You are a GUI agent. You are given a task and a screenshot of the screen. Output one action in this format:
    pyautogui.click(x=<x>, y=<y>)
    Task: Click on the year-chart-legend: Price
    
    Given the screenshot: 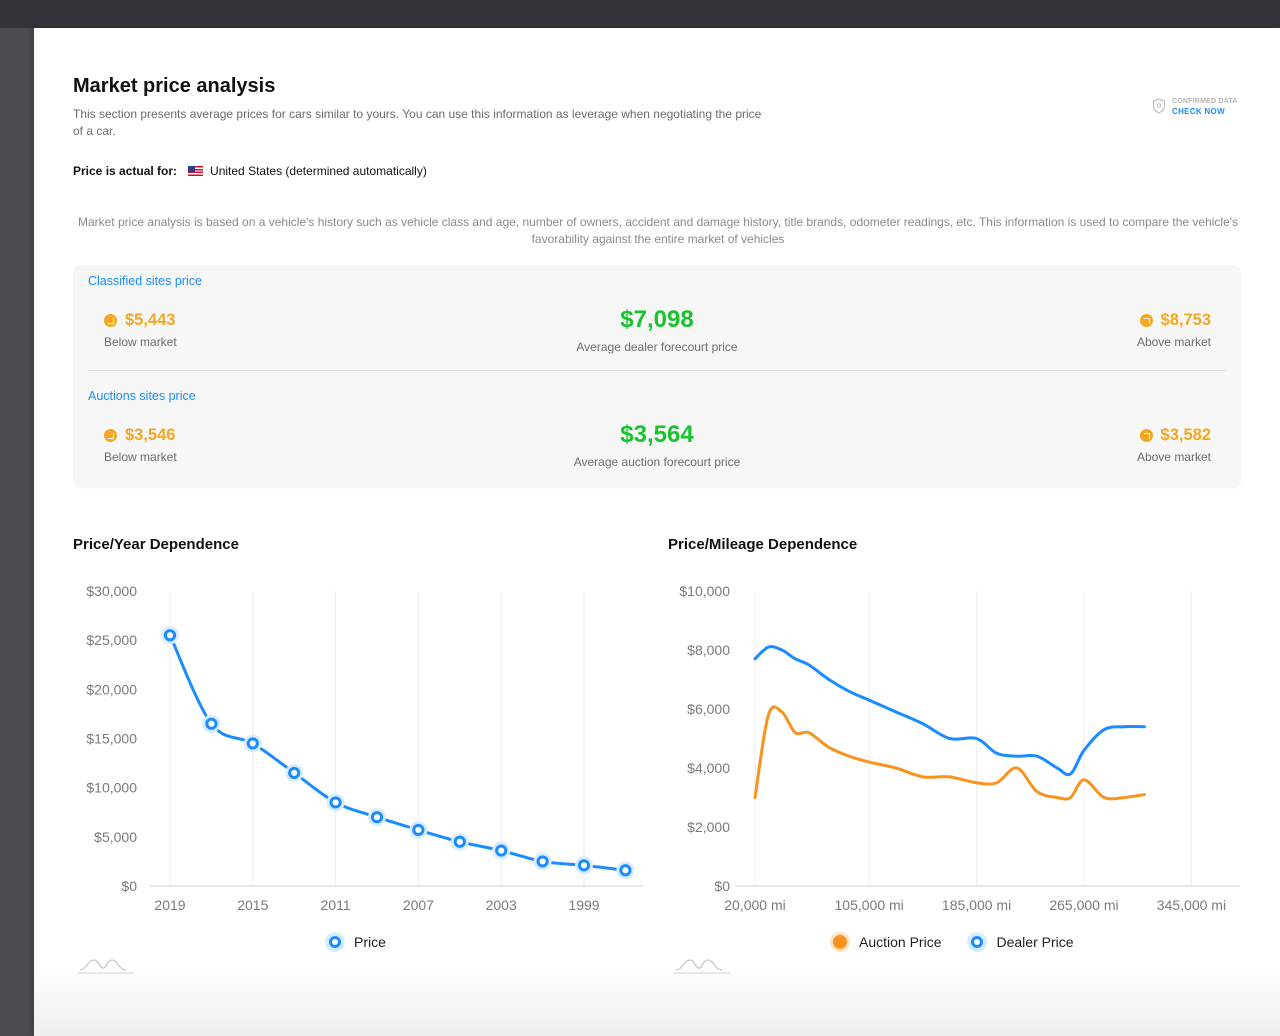 What is the action you would take?
    pyautogui.click(x=368, y=942)
    